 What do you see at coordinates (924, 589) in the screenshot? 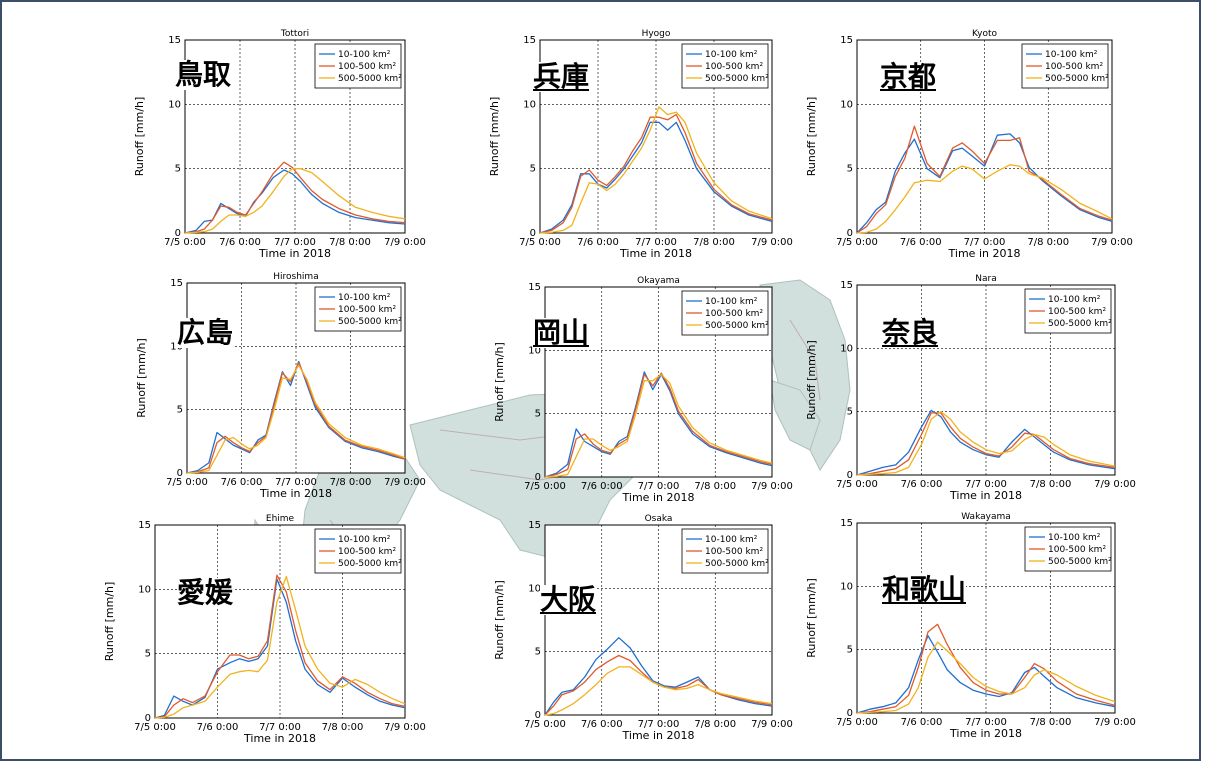
I see `region-label: 和歌山` at bounding box center [924, 589].